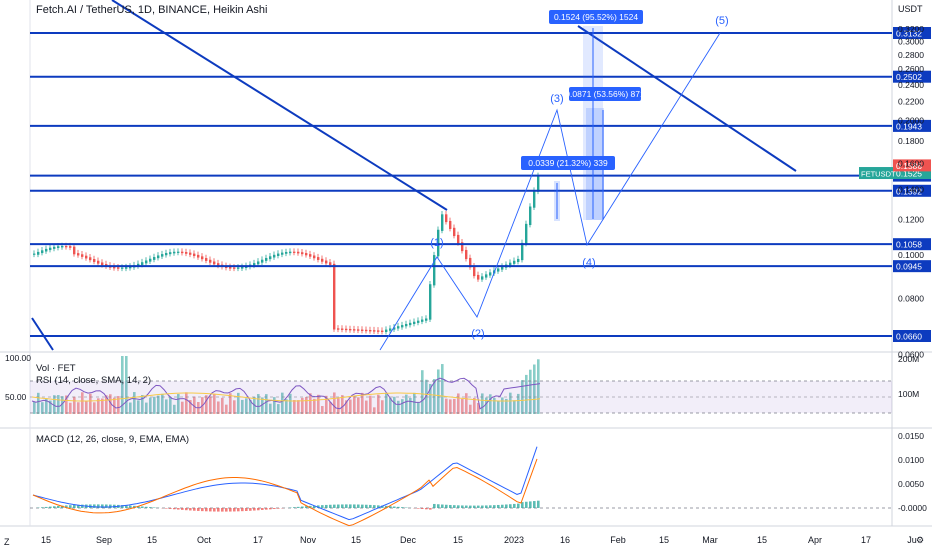 This screenshot has height=550, width=932. Describe the element at coordinates (286, 397) in the screenshot. I see `rsi-ma-line` at that location.